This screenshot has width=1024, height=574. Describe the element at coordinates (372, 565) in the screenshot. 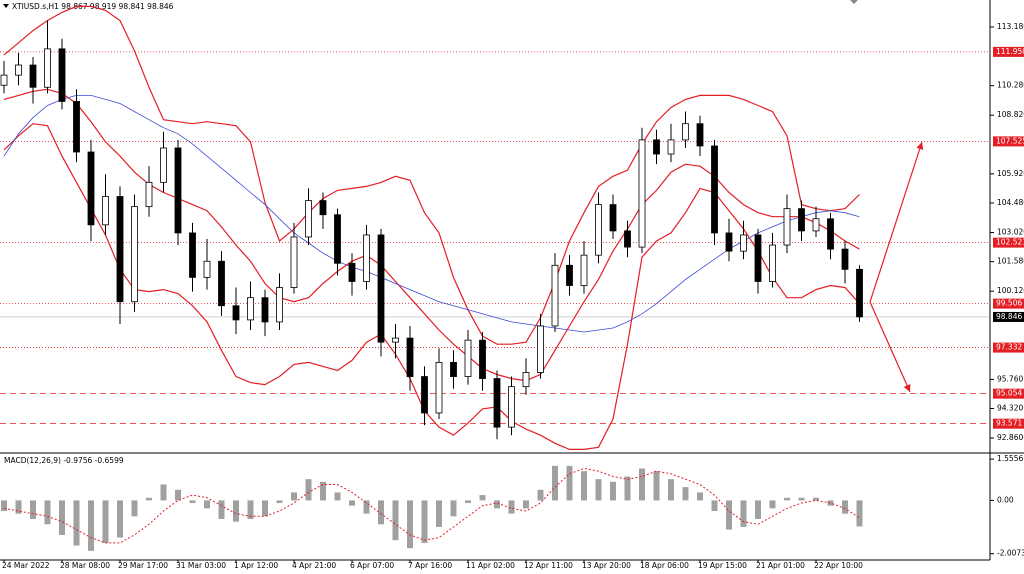

I see `x-tick-label: 6 Apr 07:00` at that location.